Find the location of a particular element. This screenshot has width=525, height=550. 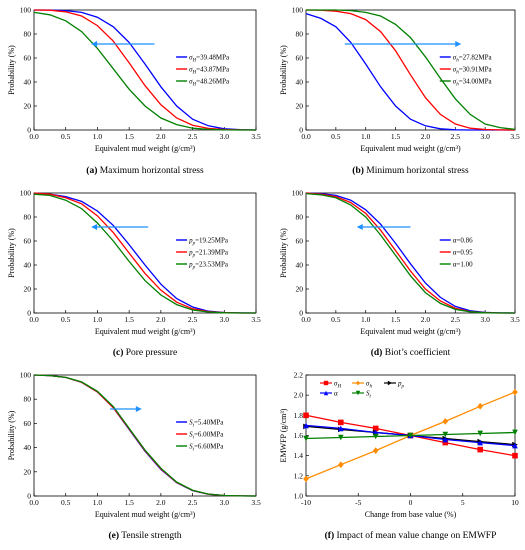

y-tick-label: 20 is located at coordinates (28, 471).